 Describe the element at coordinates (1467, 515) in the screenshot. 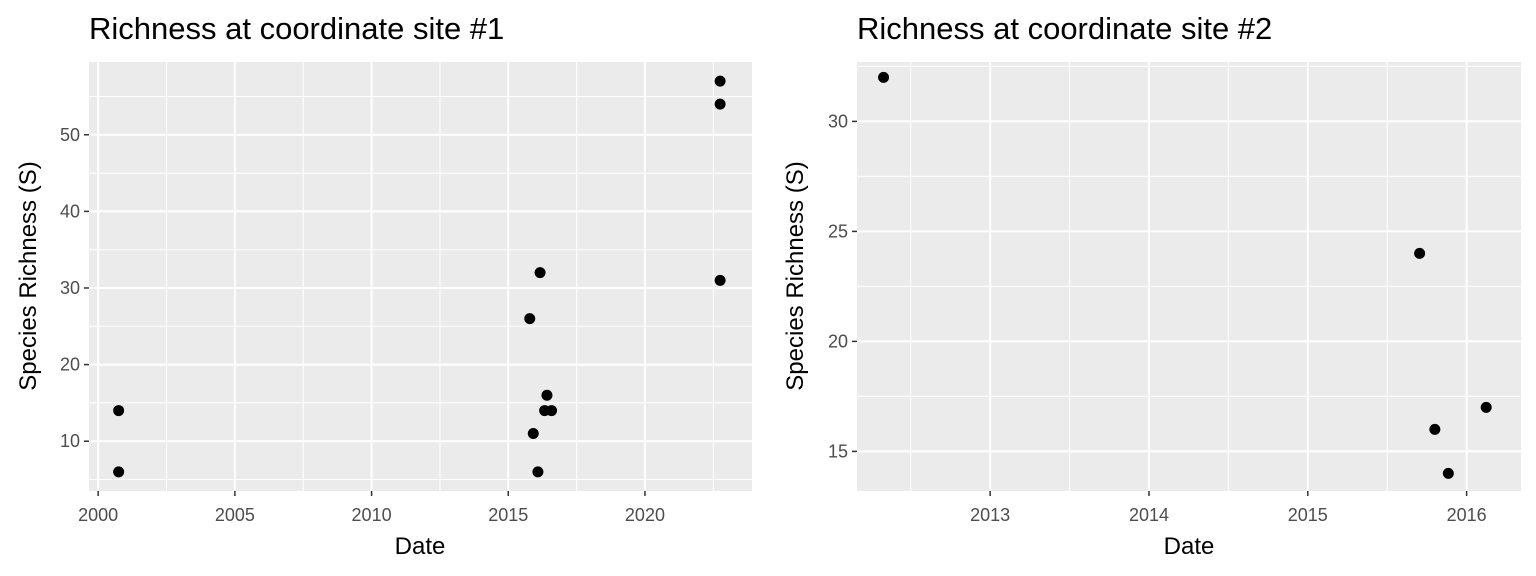

I see `x-tick-label: 2016` at that location.